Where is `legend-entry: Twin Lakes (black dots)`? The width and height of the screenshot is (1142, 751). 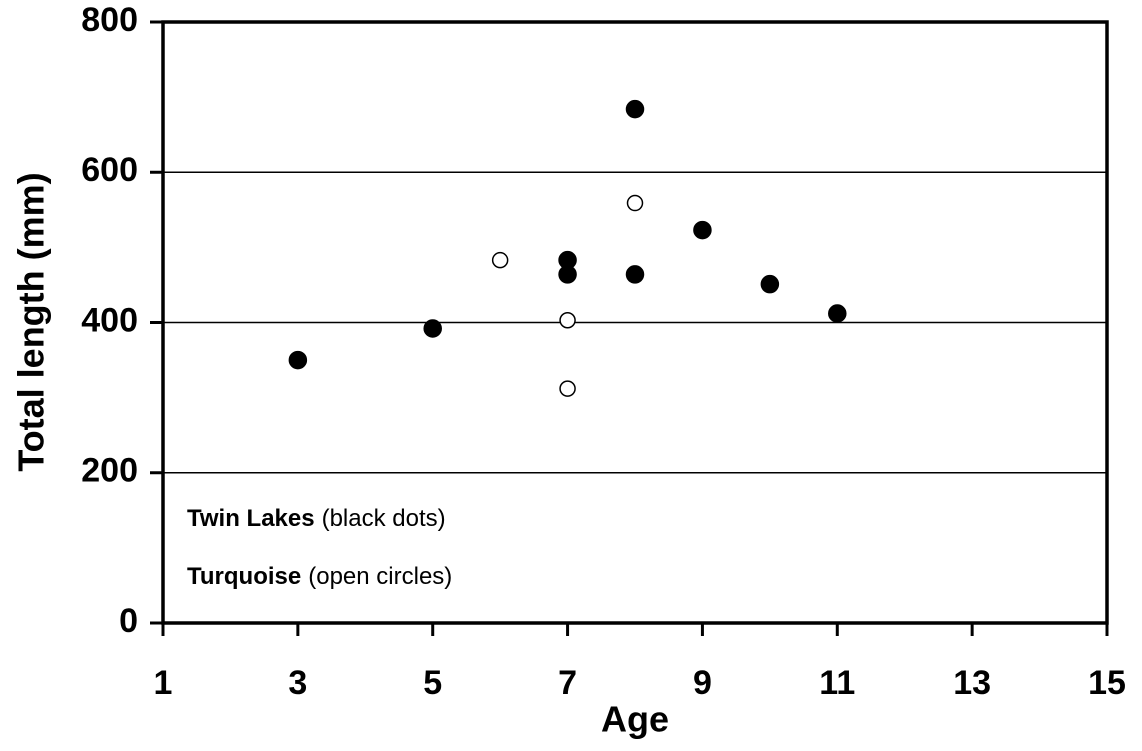
legend-entry: Twin Lakes (black dots) is located at coordinates (316, 518).